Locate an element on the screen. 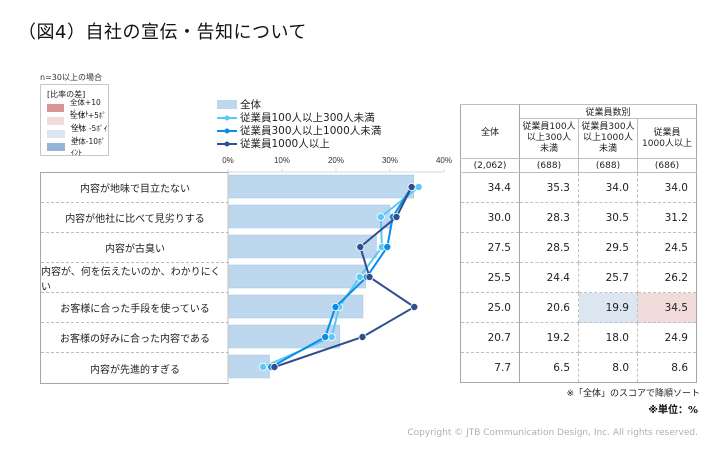 Image resolution: width=720 pixels, height=457 pixels. table-cell: 18.0 is located at coordinates (608, 337).